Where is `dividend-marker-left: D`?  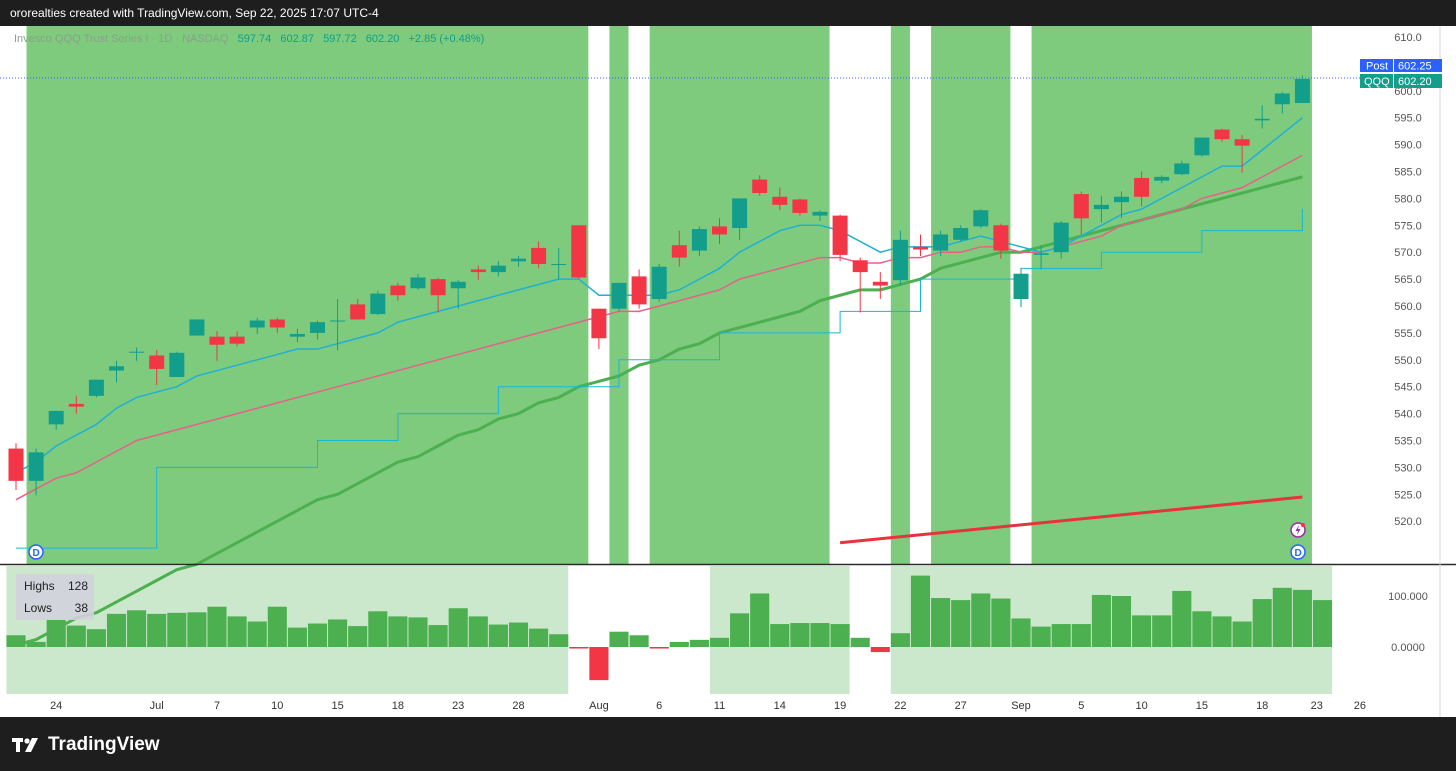 dividend-marker-left: D is located at coordinates (36, 552).